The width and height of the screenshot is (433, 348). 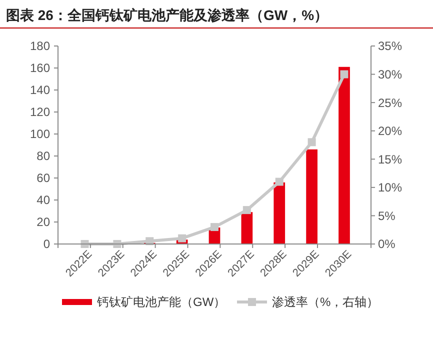 What do you see at coordinates (161, 302) in the screenshot?
I see `legend-label: 钙钛矿电池产能（GW）` at bounding box center [161, 302].